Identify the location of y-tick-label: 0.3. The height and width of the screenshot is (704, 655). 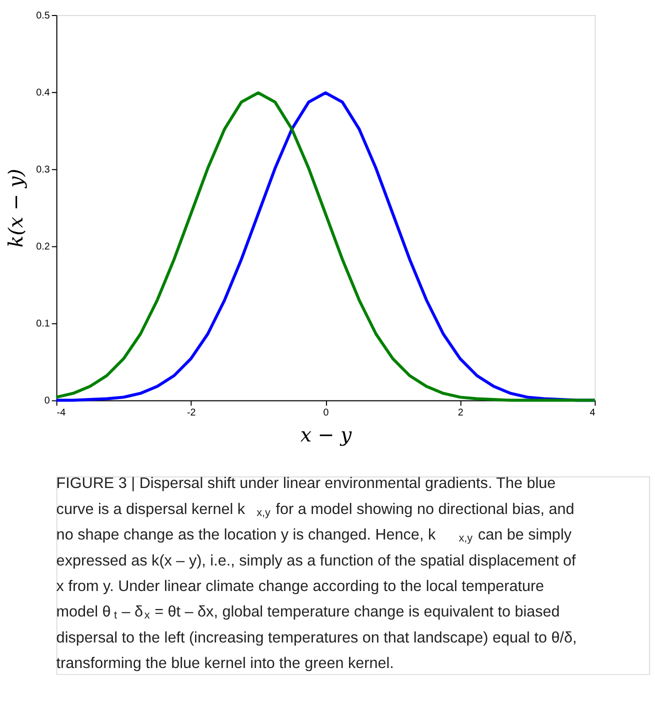
(43, 170).